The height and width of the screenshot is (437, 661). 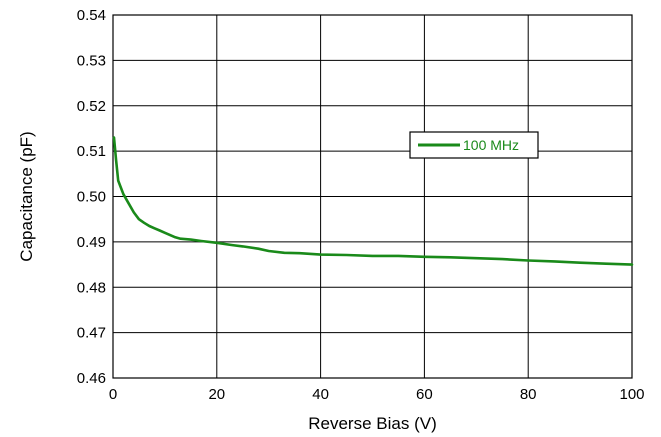 I want to click on x-axis-title: Reverse Bias (V), so click(x=372, y=423).